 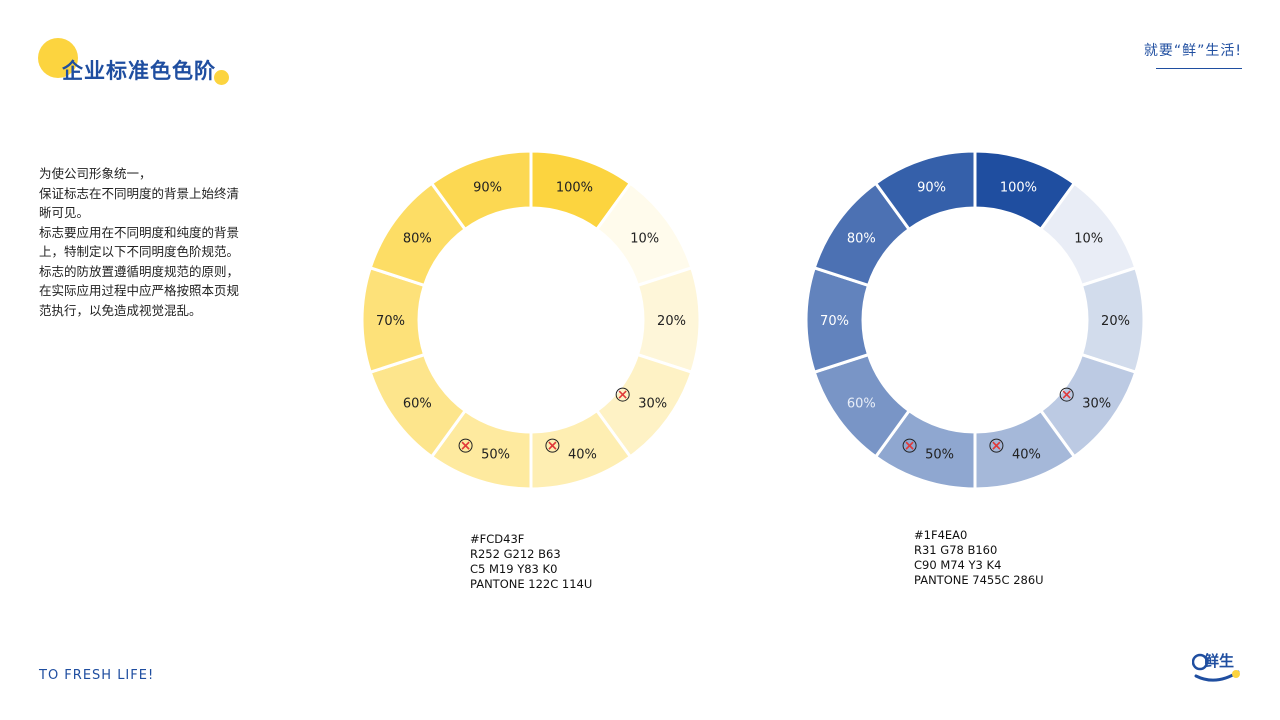 I want to click on logo-text: 鲜生, so click(x=1219, y=661).